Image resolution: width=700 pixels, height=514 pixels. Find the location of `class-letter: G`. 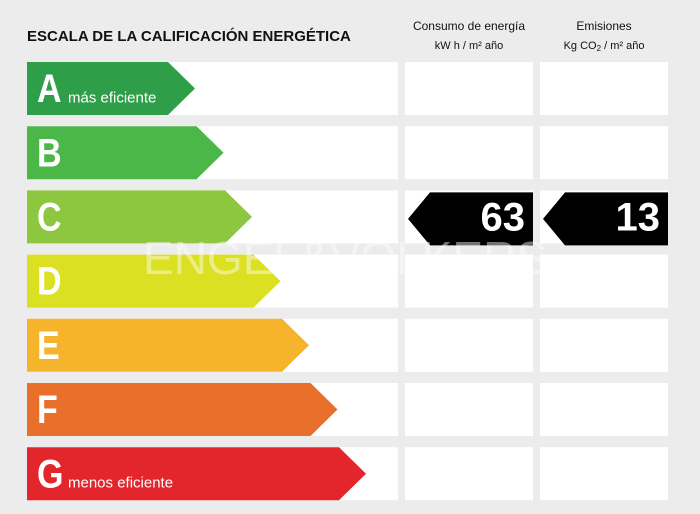

class-letter: G is located at coordinates (50, 473).